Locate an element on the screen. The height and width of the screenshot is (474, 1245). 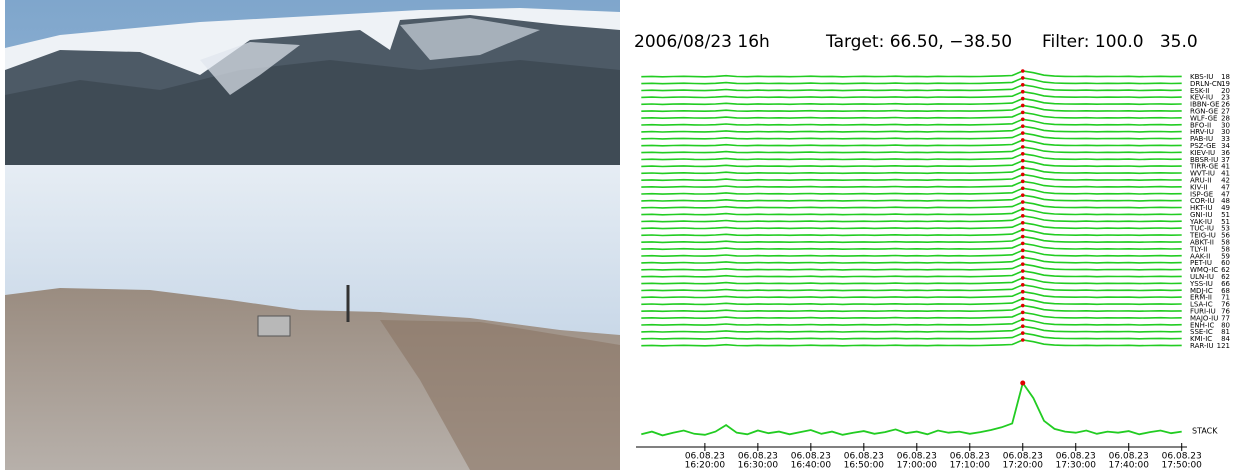
station-name: KBS-IU is located at coordinates (1201, 77).